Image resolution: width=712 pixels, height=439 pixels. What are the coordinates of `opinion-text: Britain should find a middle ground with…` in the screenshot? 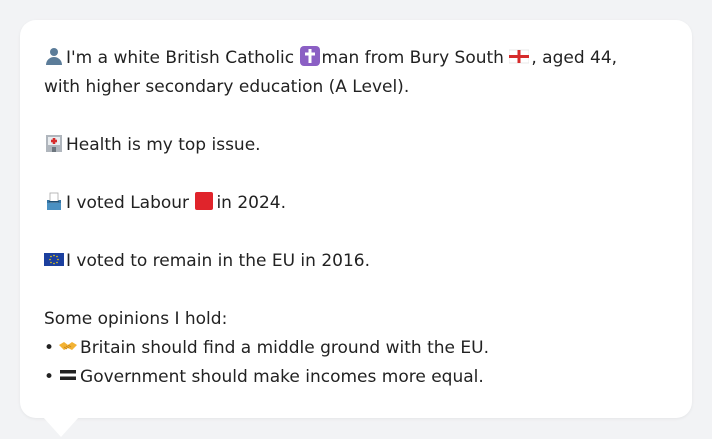 It's located at (284, 348).